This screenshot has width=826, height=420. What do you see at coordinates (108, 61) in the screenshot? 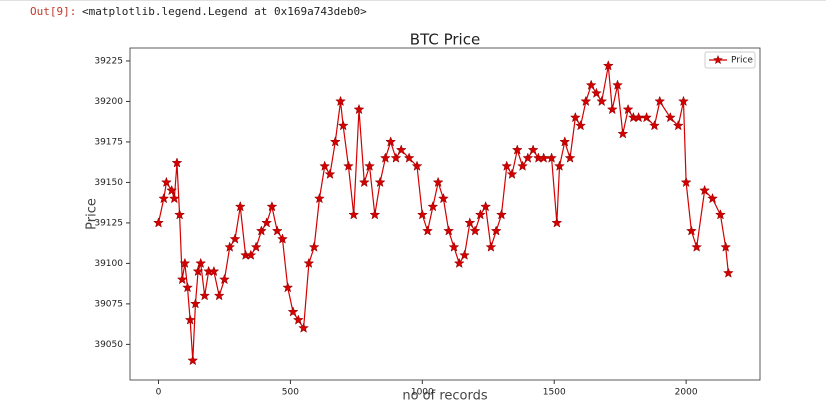
I see `y-tick-label: 39225` at bounding box center [108, 61].